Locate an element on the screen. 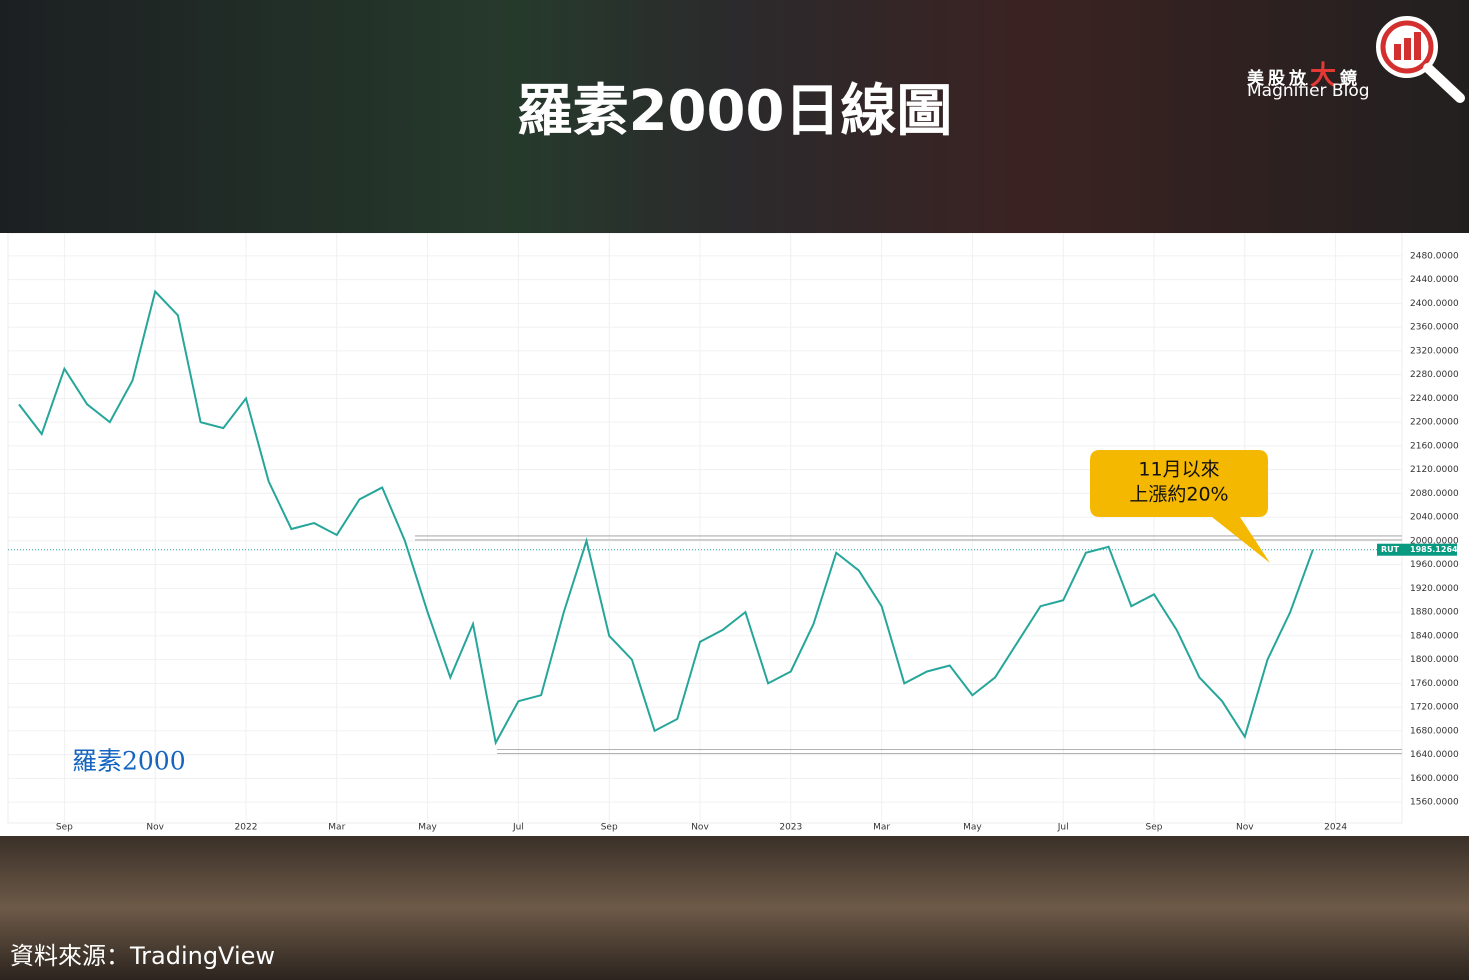 Image resolution: width=1469 pixels, height=980 pixels. y-tick-label: 1920.0000 is located at coordinates (1434, 589).